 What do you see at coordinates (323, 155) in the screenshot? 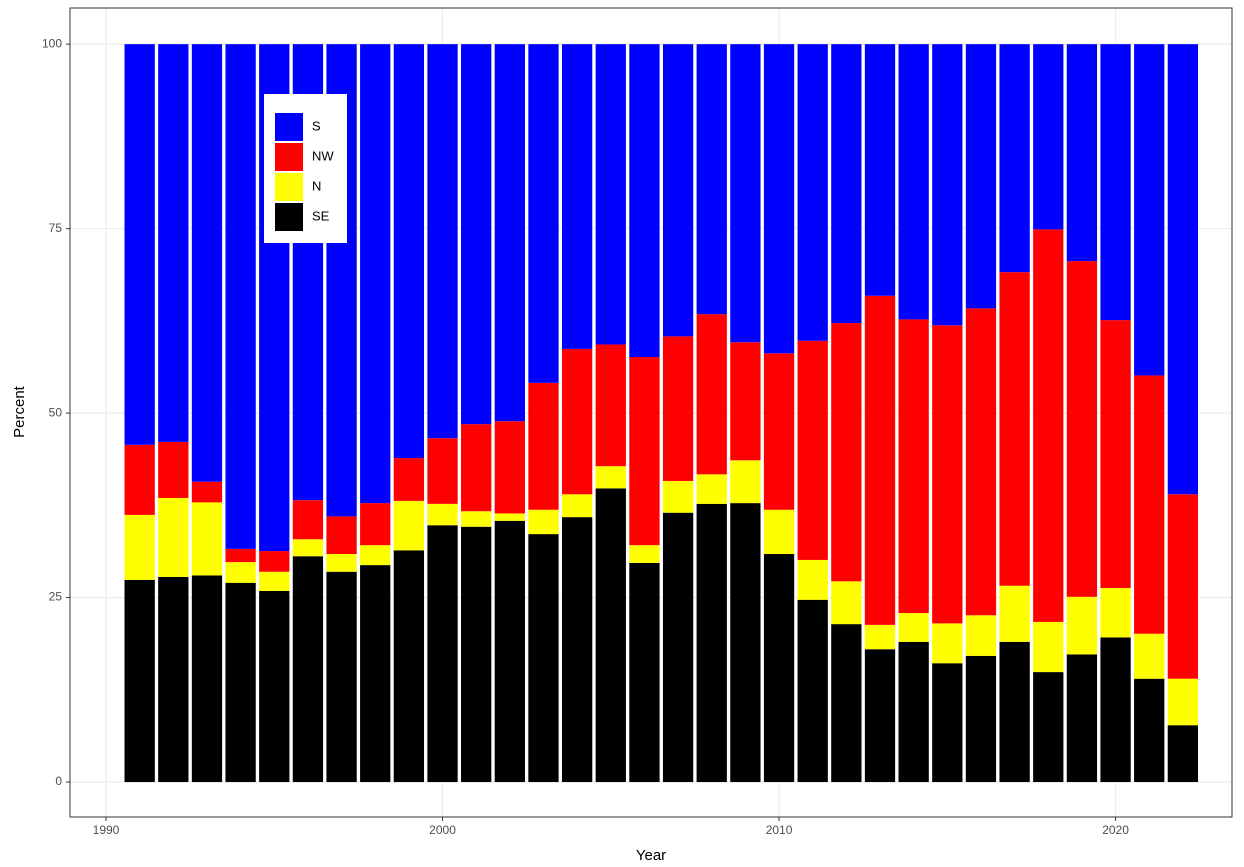
I see `legend-label: NW` at bounding box center [323, 155].